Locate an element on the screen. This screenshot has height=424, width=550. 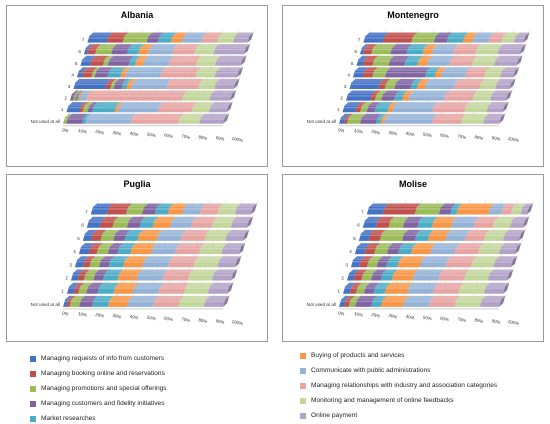
x-tick-label: 0% is located at coordinates (341, 130).